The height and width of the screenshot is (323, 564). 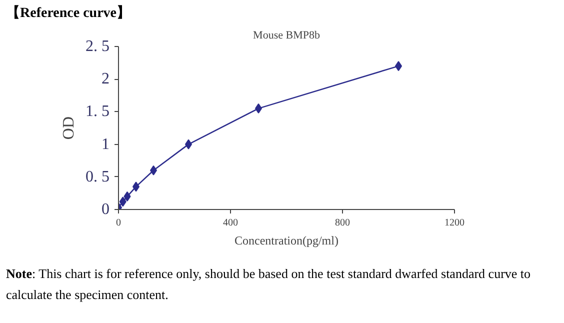 What do you see at coordinates (454, 223) in the screenshot?
I see `x-tick-label: 1200` at bounding box center [454, 223].